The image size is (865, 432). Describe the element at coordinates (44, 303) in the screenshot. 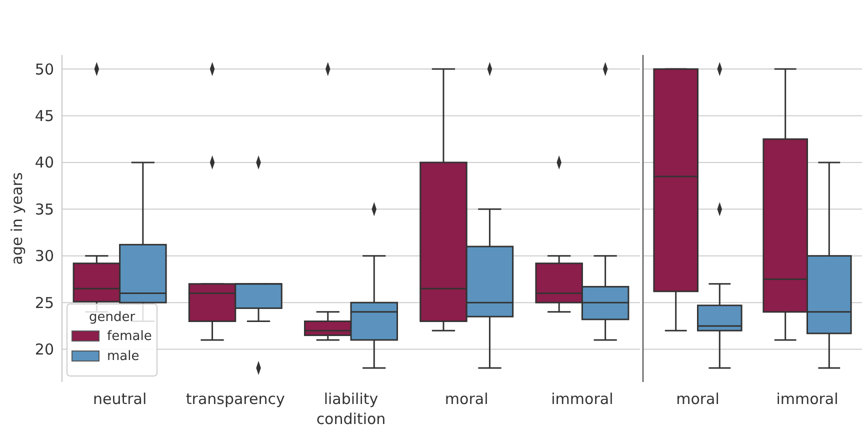

I see `y-tick-label: 25` at that location.